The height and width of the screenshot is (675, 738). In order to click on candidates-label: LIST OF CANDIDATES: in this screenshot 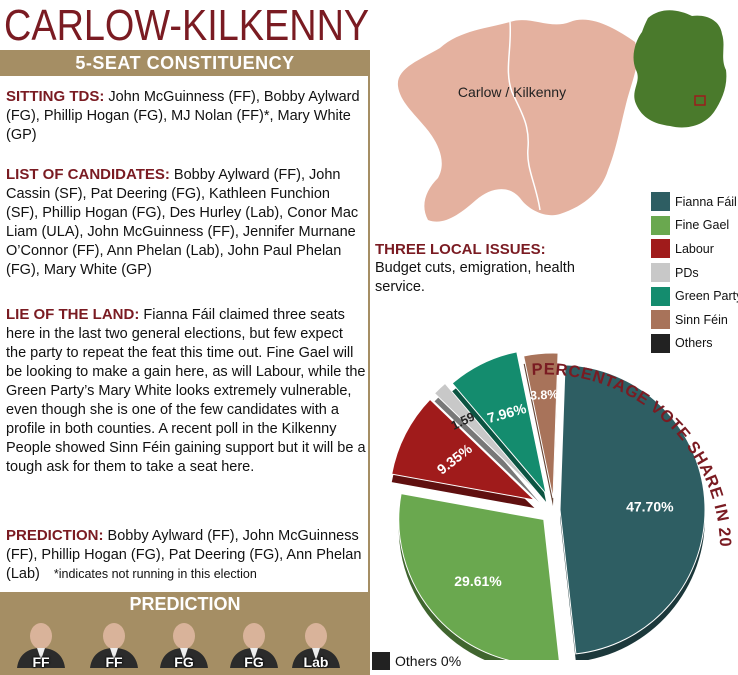, I will do `click(88, 174)`.